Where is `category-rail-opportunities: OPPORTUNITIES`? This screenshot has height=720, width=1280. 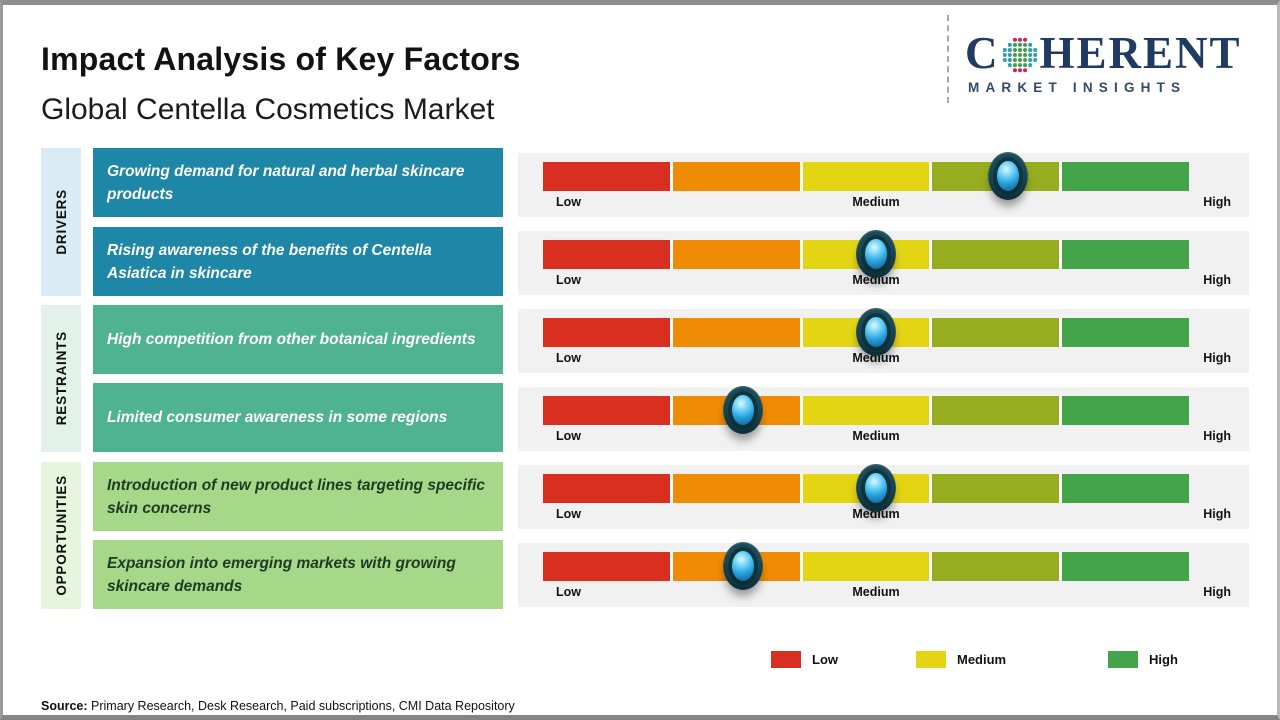
category-rail-opportunities: OPPORTUNITIES is located at coordinates (61, 535).